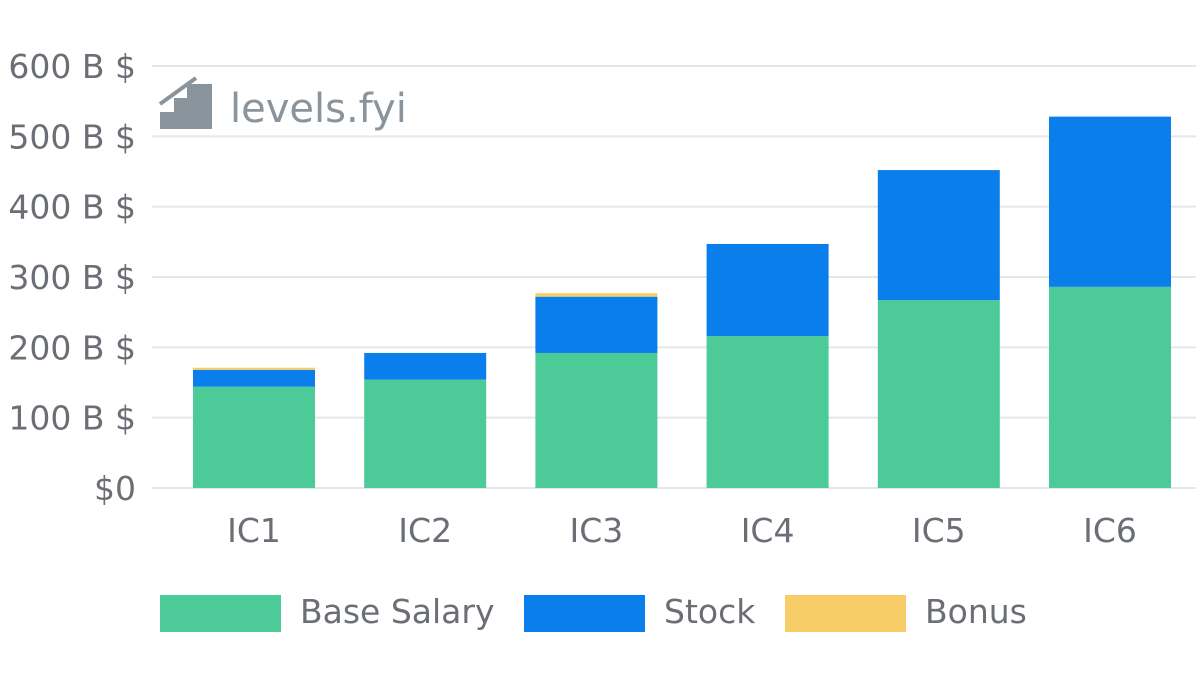 The image size is (1200, 675). What do you see at coordinates (768, 530) in the screenshot?
I see `x-tick-label: IC4` at bounding box center [768, 530].